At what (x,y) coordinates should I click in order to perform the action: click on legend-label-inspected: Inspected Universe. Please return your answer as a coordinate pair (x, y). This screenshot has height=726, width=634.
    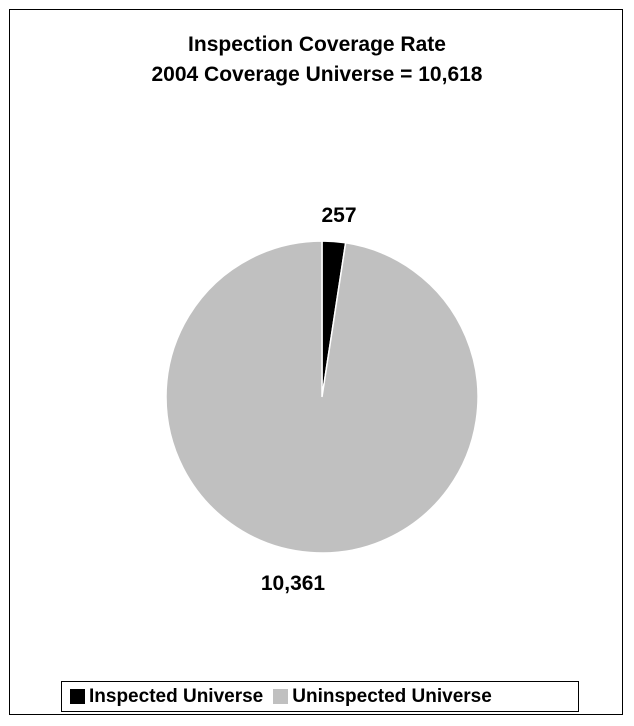
    Looking at the image, I should click on (176, 696).